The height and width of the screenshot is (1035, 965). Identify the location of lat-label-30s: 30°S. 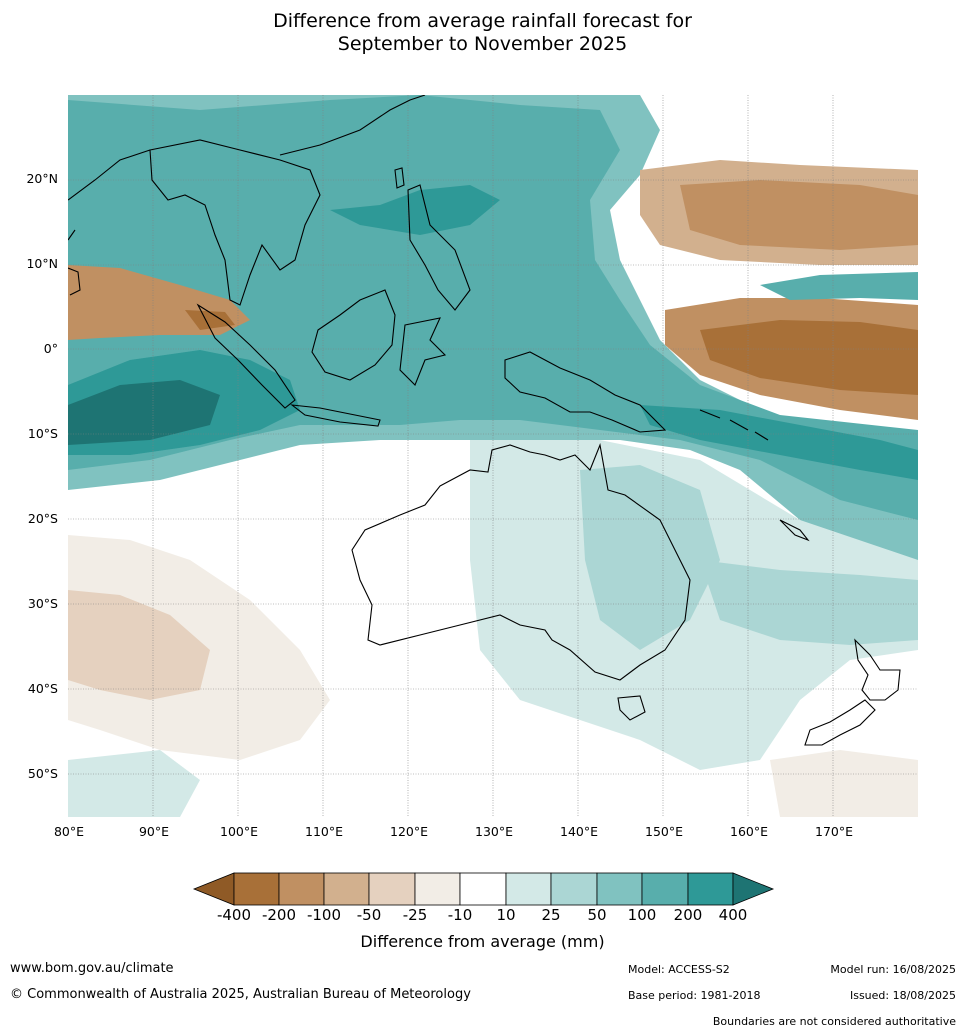
(42, 603).